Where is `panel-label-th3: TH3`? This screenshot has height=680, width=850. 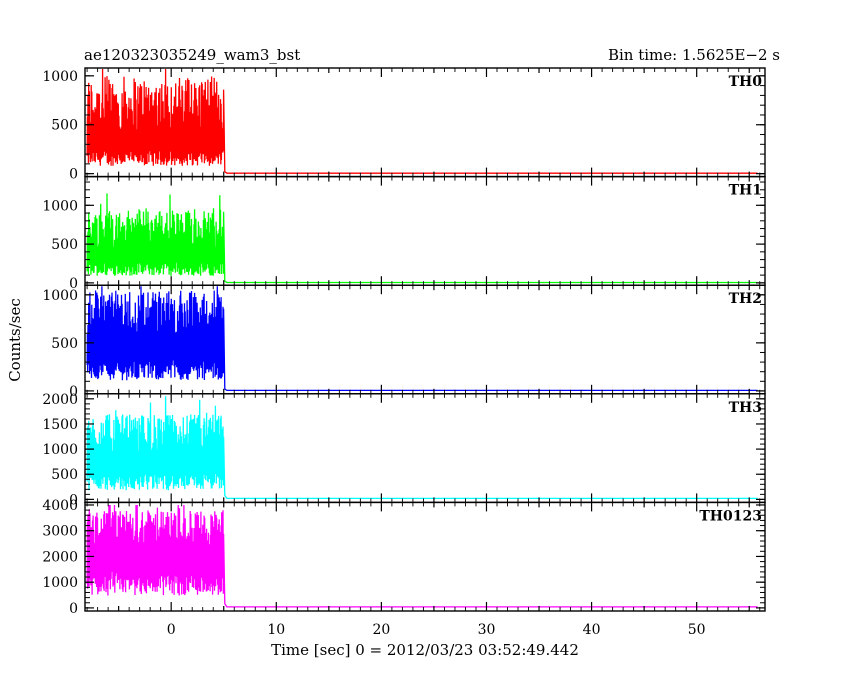 panel-label-th3: TH3 is located at coordinates (745, 408).